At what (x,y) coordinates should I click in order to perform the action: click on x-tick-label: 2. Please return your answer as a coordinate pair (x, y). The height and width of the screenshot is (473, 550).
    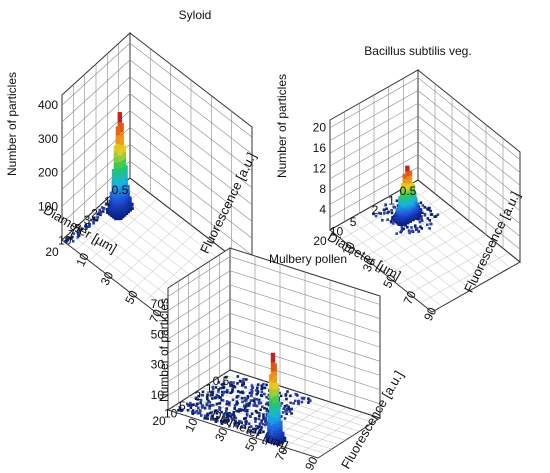
    Looking at the image, I should click on (94, 213).